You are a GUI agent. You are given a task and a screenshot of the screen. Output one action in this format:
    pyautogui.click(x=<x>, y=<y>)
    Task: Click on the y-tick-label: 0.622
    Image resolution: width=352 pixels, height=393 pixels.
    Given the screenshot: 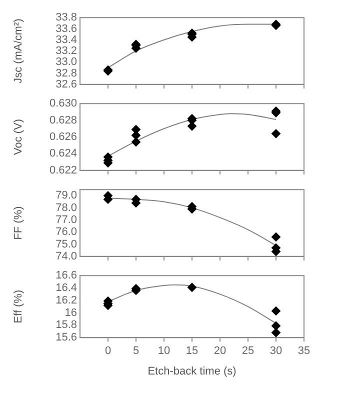 What is the action you would take?
    pyautogui.click(x=63, y=170)
    